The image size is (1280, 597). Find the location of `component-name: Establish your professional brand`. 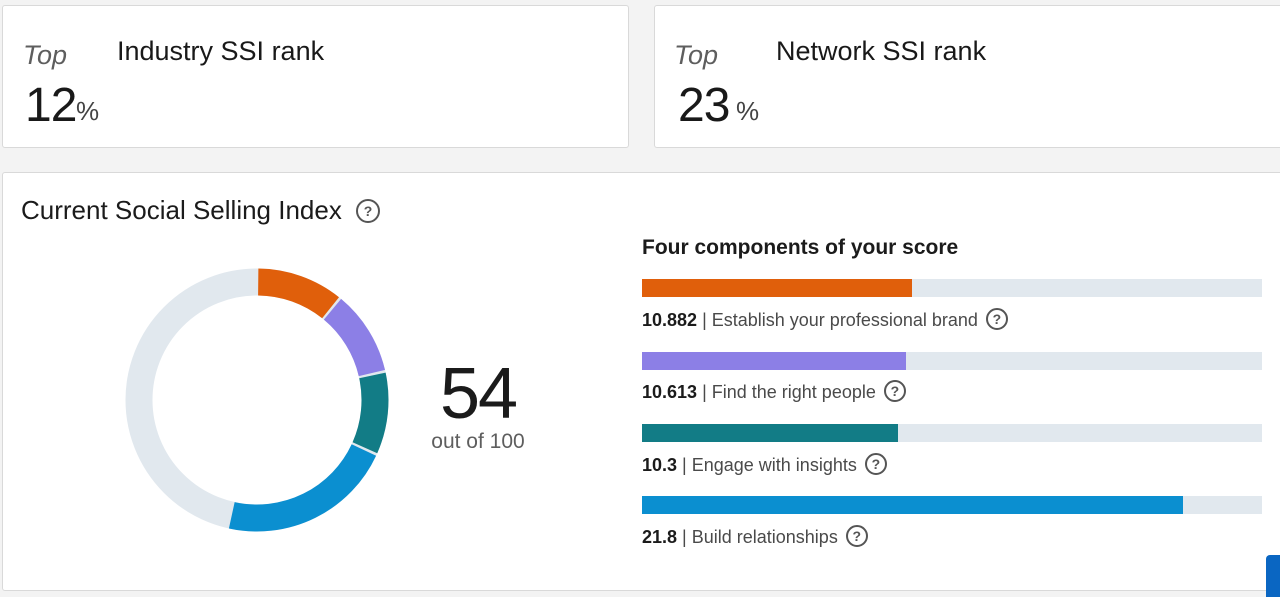

component-name: Establish your professional brand is located at coordinates (844, 320).